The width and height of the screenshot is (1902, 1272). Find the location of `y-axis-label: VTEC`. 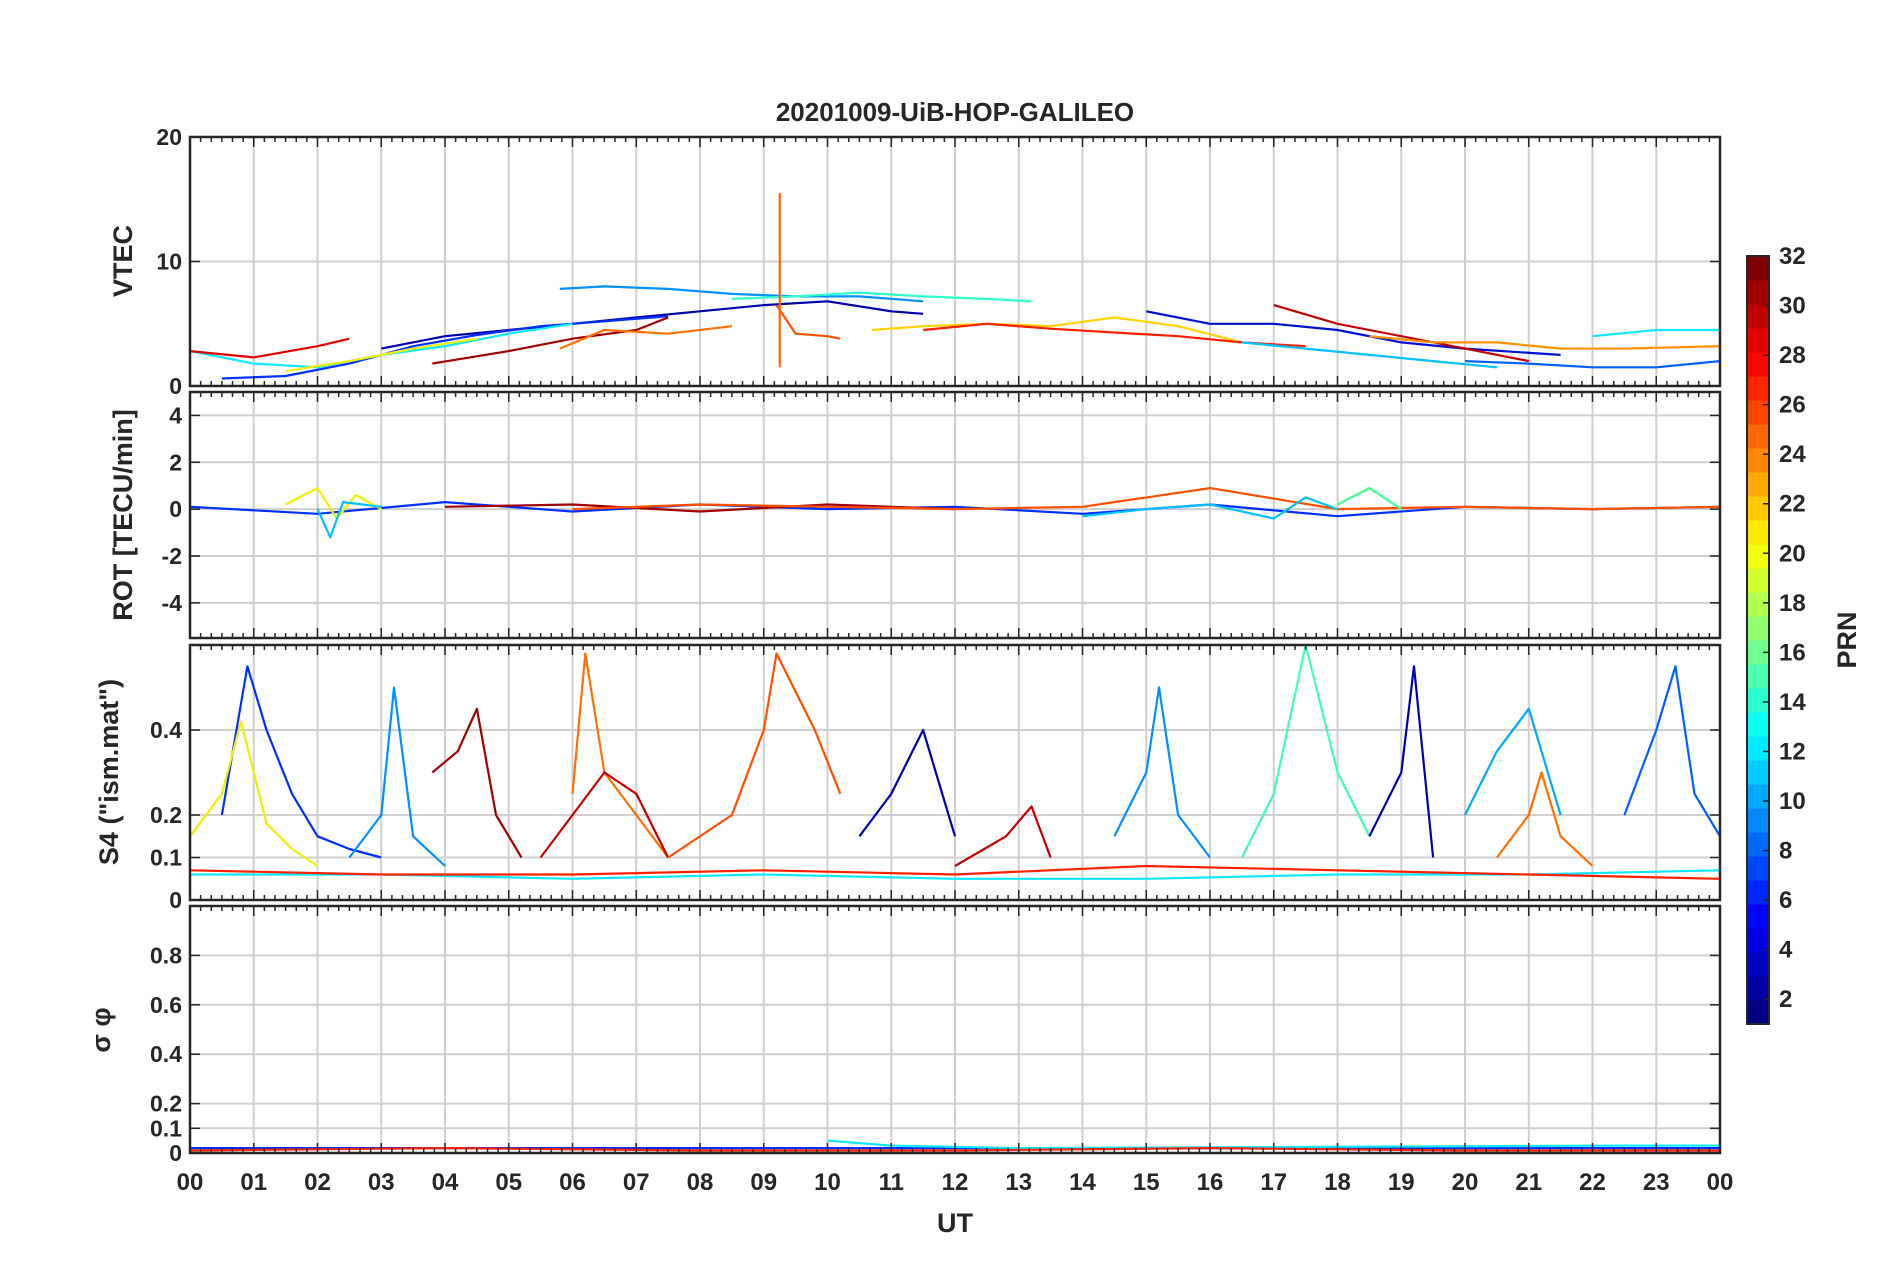

y-axis-label: VTEC is located at coordinates (123, 261).